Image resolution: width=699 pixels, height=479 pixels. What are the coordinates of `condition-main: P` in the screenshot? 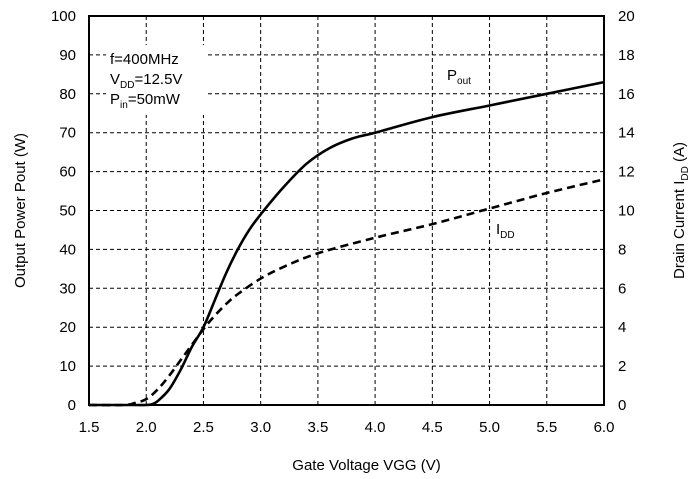 It's located at (115, 99).